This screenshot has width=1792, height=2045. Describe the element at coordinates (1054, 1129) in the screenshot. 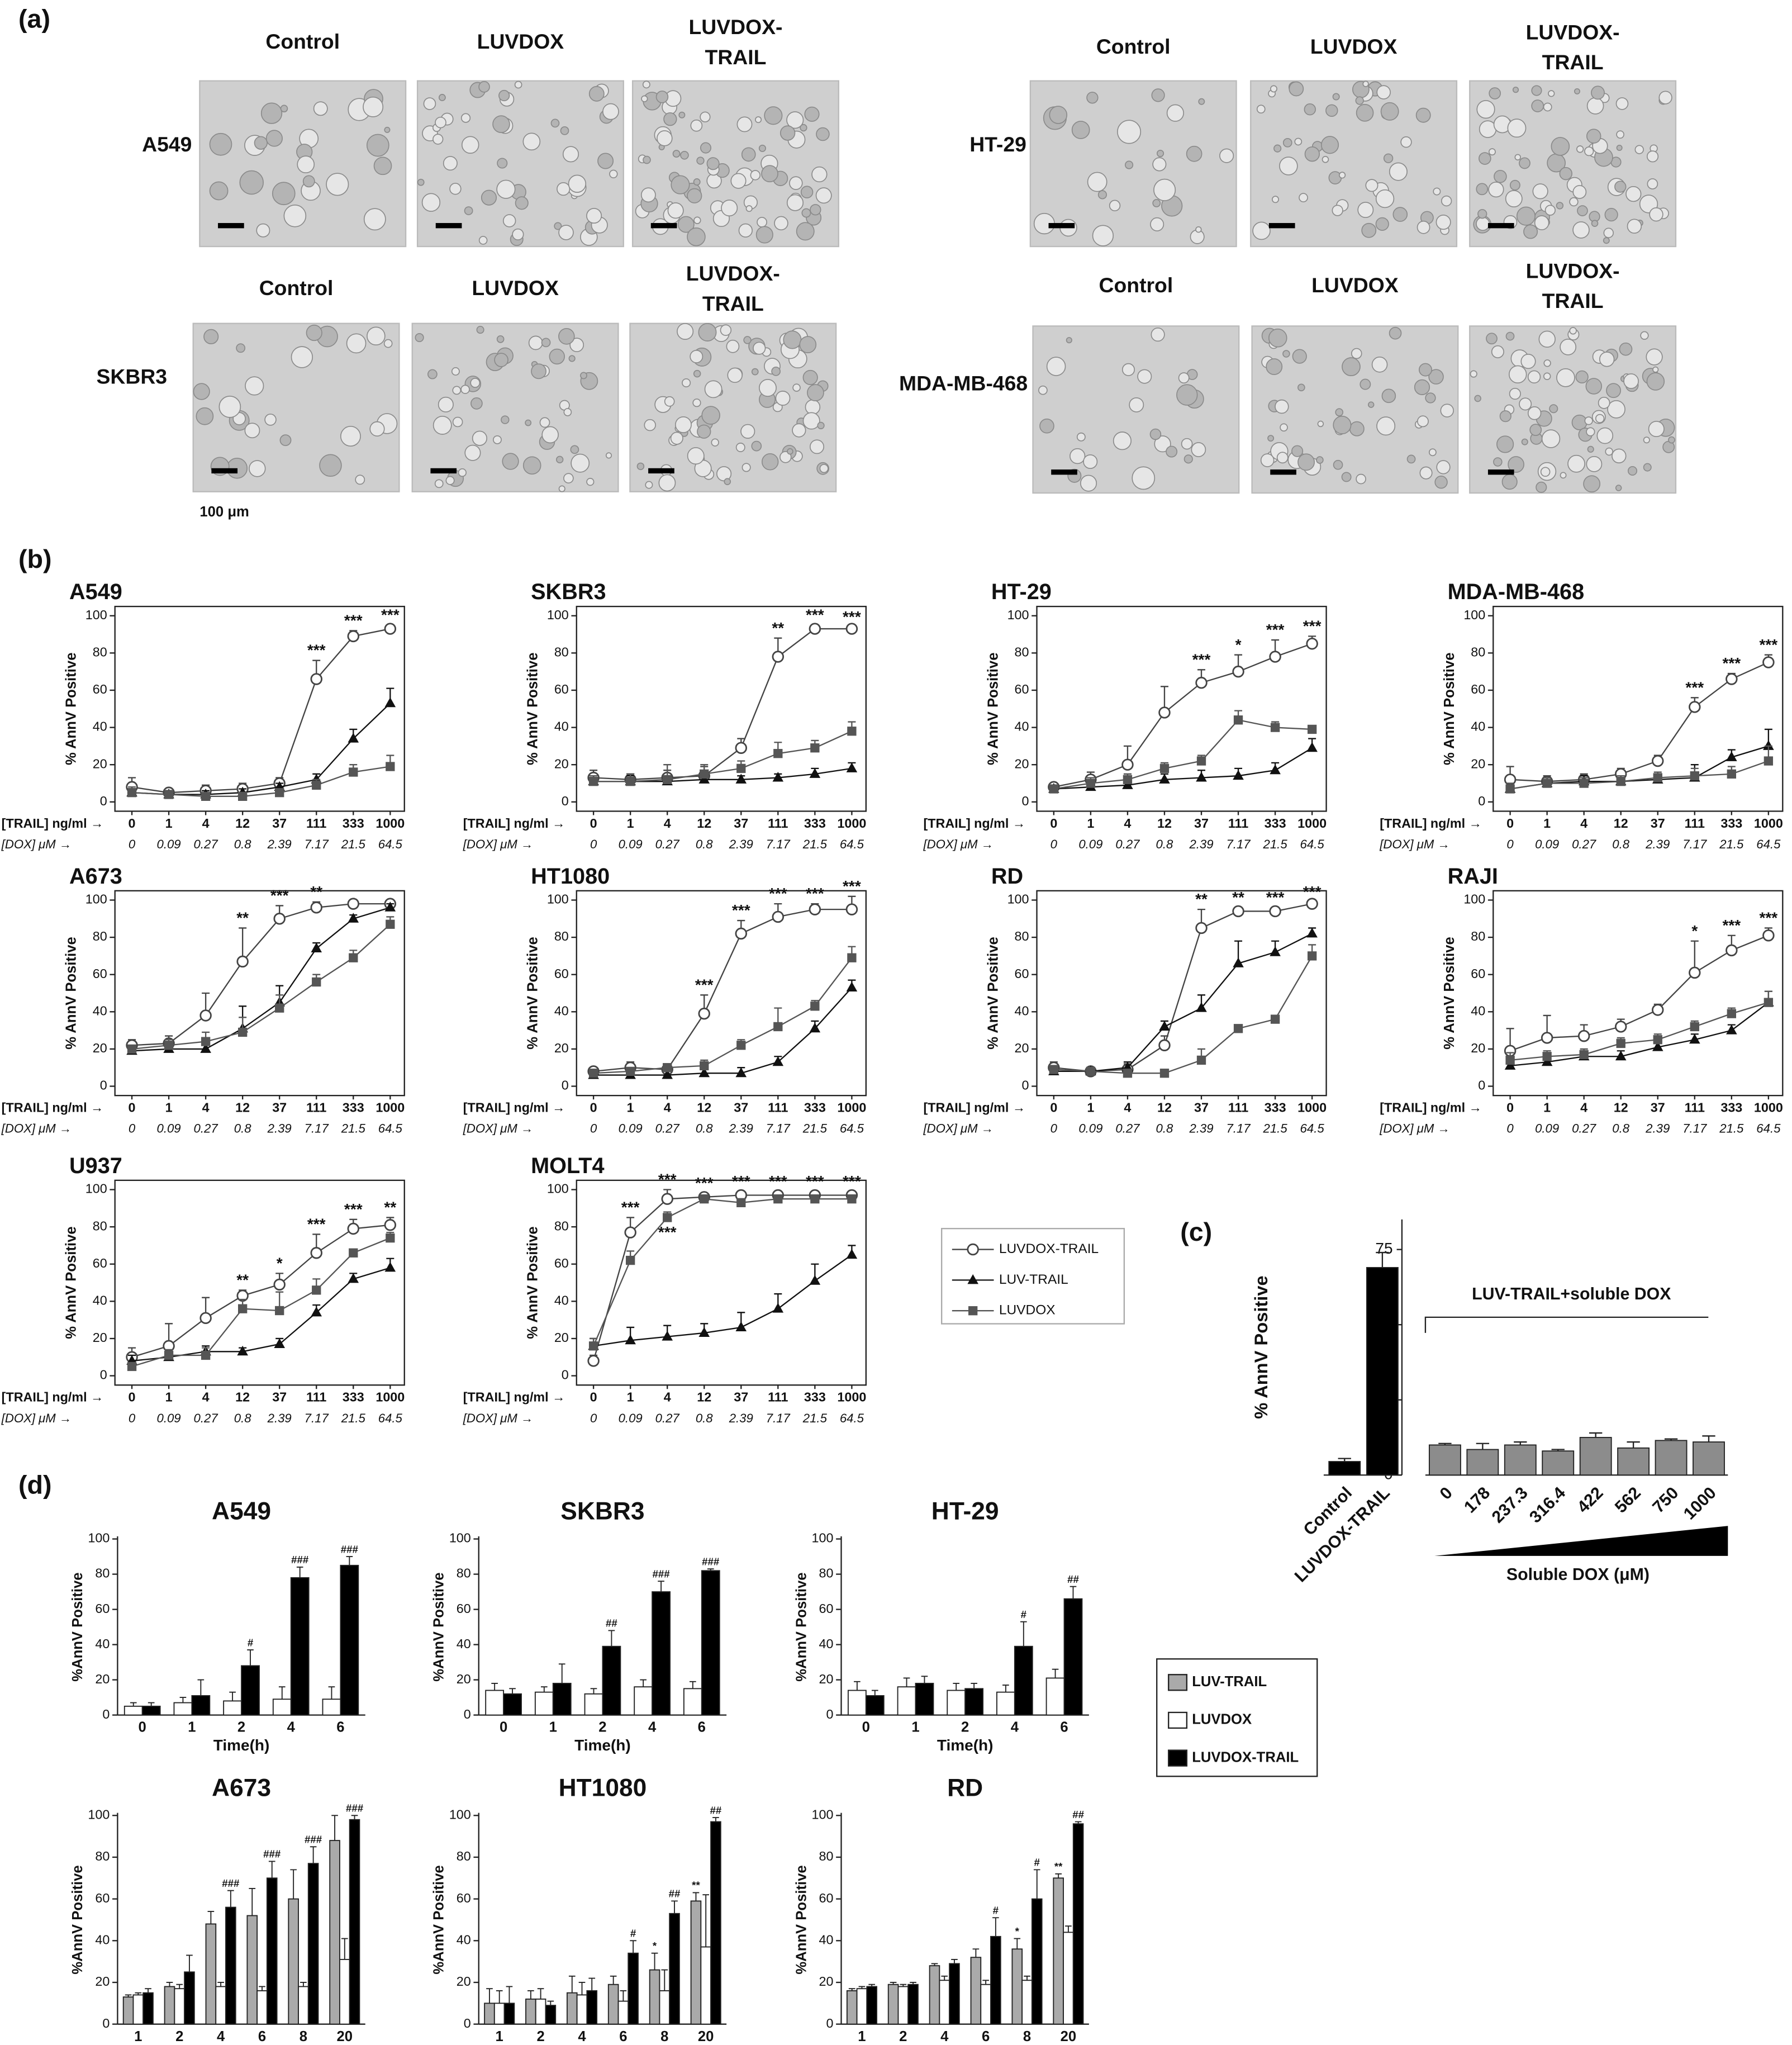

I see `x2-tick-label: 0` at that location.